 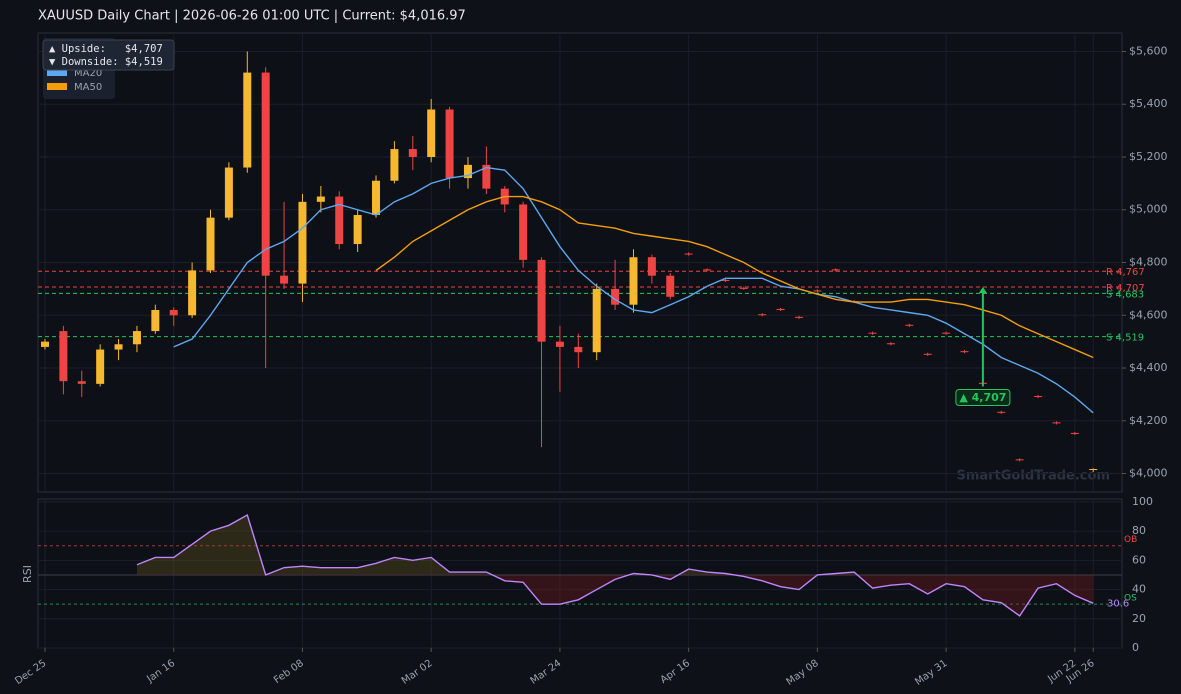 What do you see at coordinates (931, 673) in the screenshot?
I see `x-tick-label: May 31` at bounding box center [931, 673].